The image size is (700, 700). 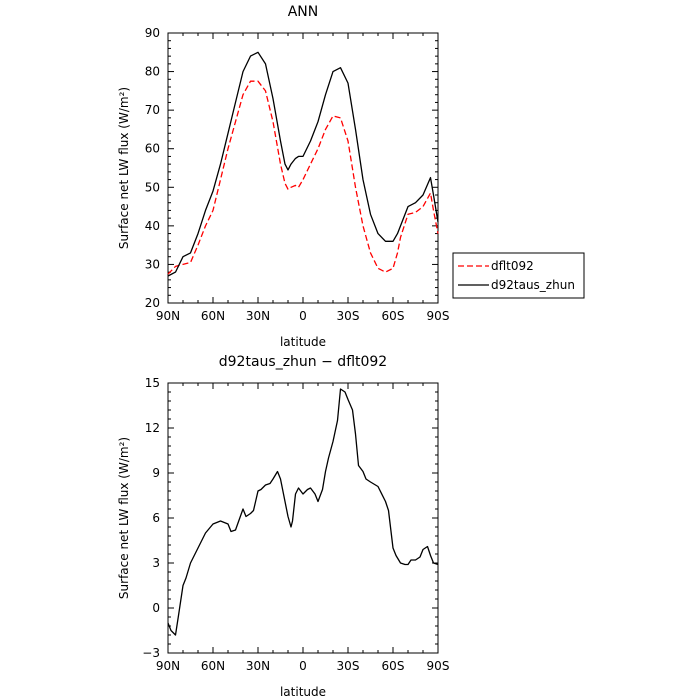 I want to click on series-line-d92taus_zhun, so click(x=303, y=164).